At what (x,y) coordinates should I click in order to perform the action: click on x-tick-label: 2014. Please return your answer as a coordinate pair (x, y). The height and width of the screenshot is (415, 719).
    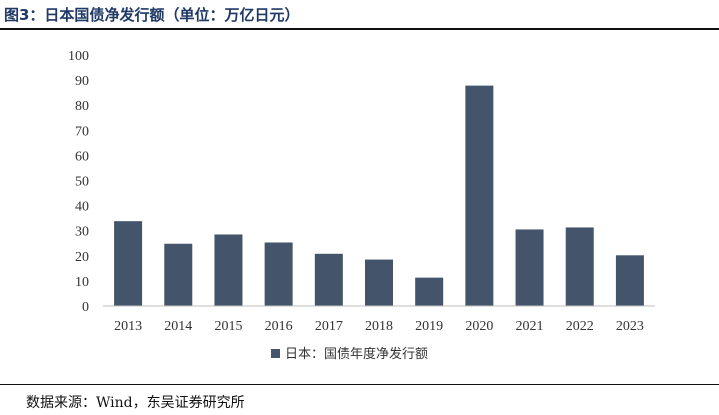
    Looking at the image, I should click on (178, 326).